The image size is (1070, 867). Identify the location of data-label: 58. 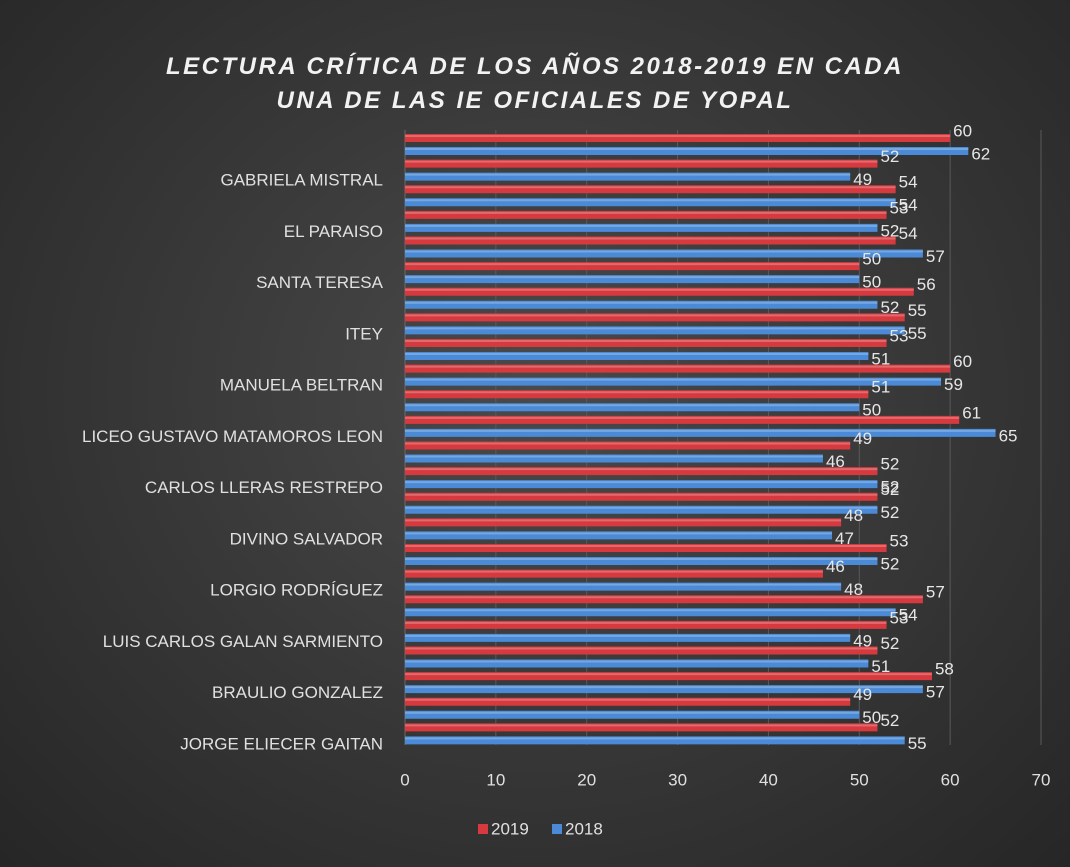
(944, 669).